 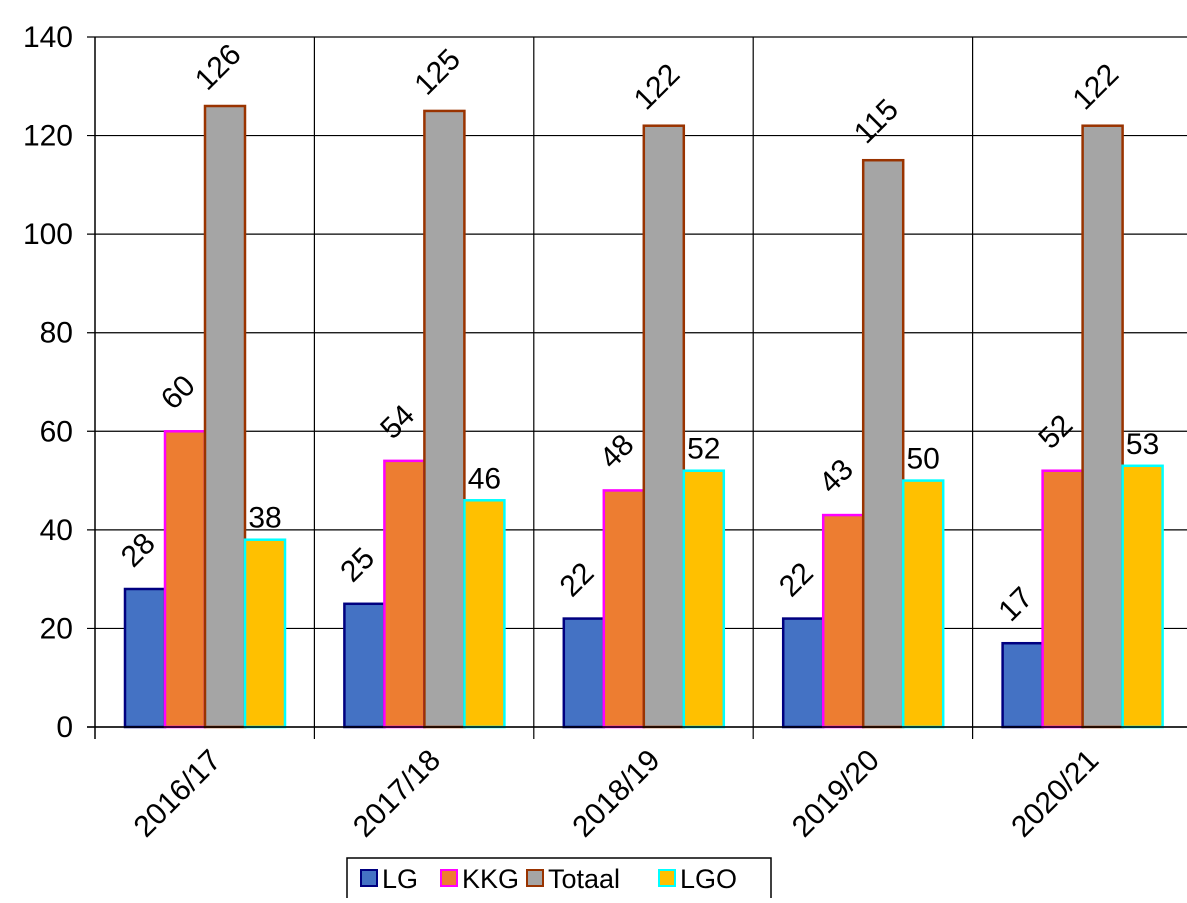 I want to click on y-tick-label-60: 60, so click(x=56, y=431).